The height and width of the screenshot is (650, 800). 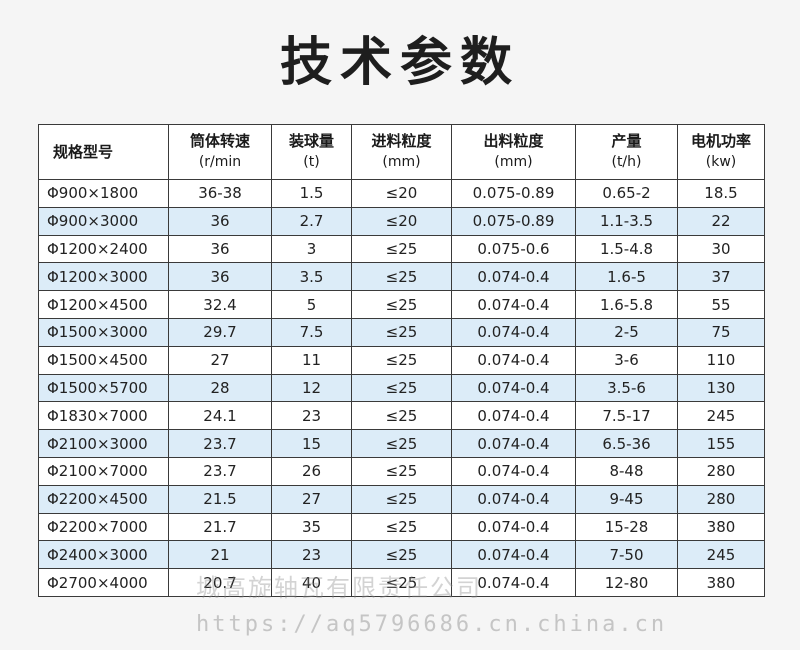 What do you see at coordinates (103, 193) in the screenshot?
I see `model-cell: Φ900×1800` at bounding box center [103, 193].